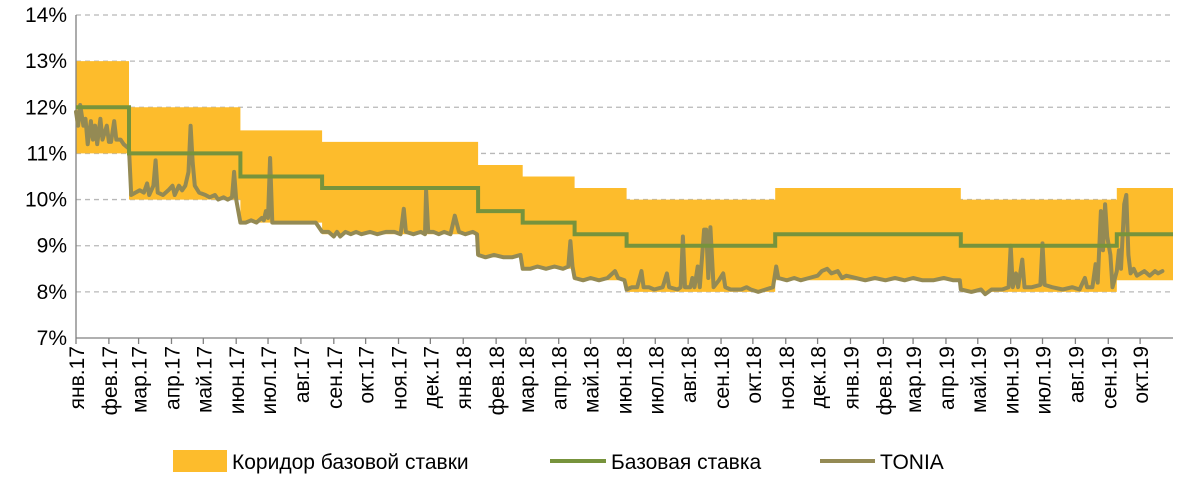 Image resolution: width=1184 pixels, height=488 pixels. Describe the element at coordinates (400, 378) in the screenshot. I see `x-tick-label: ноя.17` at that location.